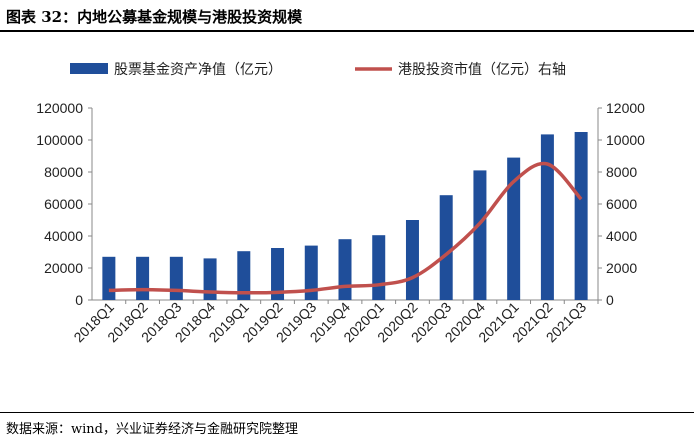  What do you see at coordinates (89, 68) in the screenshot?
I see `legend-bar-swatch` at bounding box center [89, 68].